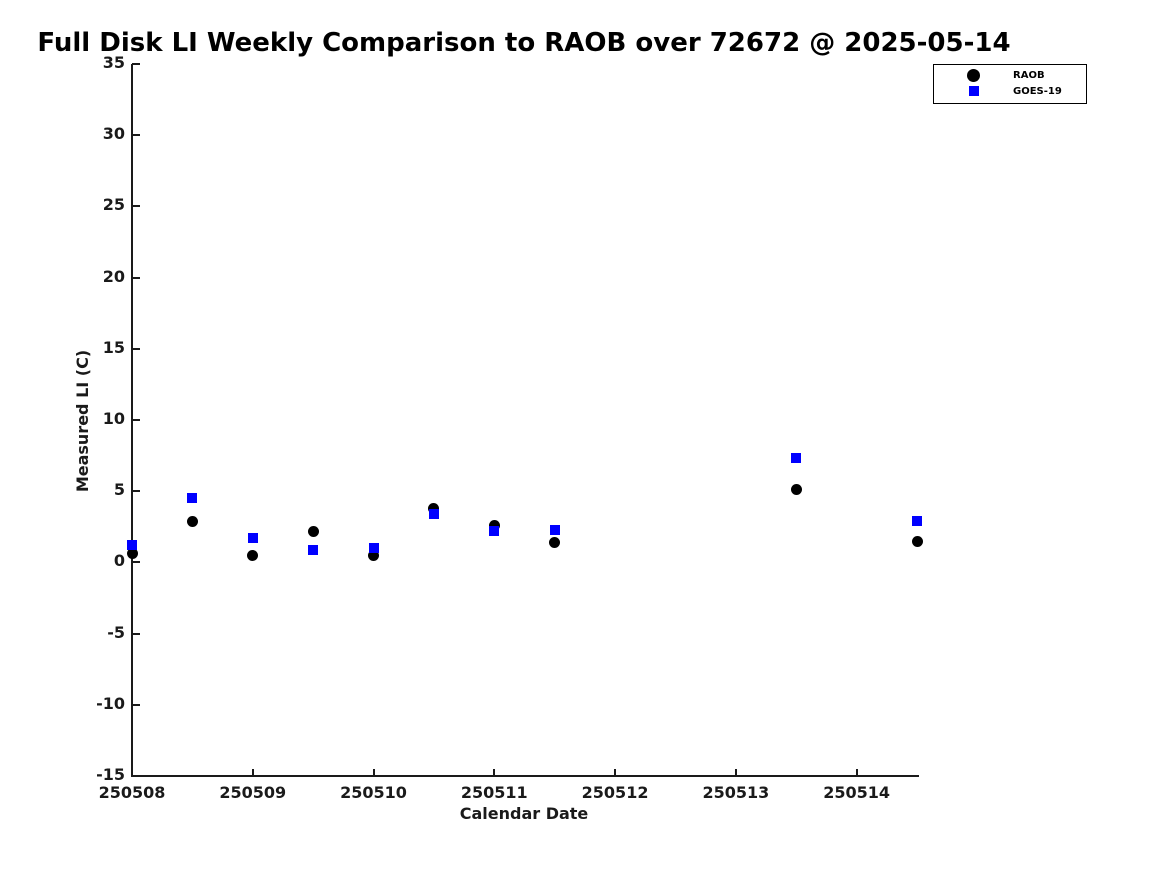  What do you see at coordinates (1010, 84) in the screenshot?
I see `legend: RAOB GOES-19` at bounding box center [1010, 84].